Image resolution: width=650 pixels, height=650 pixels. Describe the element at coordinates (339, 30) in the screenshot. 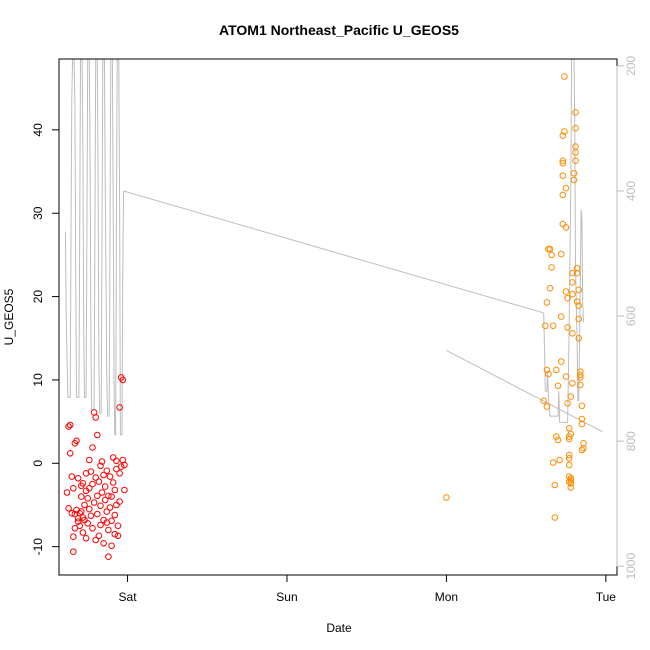

I see `chart-title: ATOM1 Northeast_Pacific U_GEOS5` at that location.